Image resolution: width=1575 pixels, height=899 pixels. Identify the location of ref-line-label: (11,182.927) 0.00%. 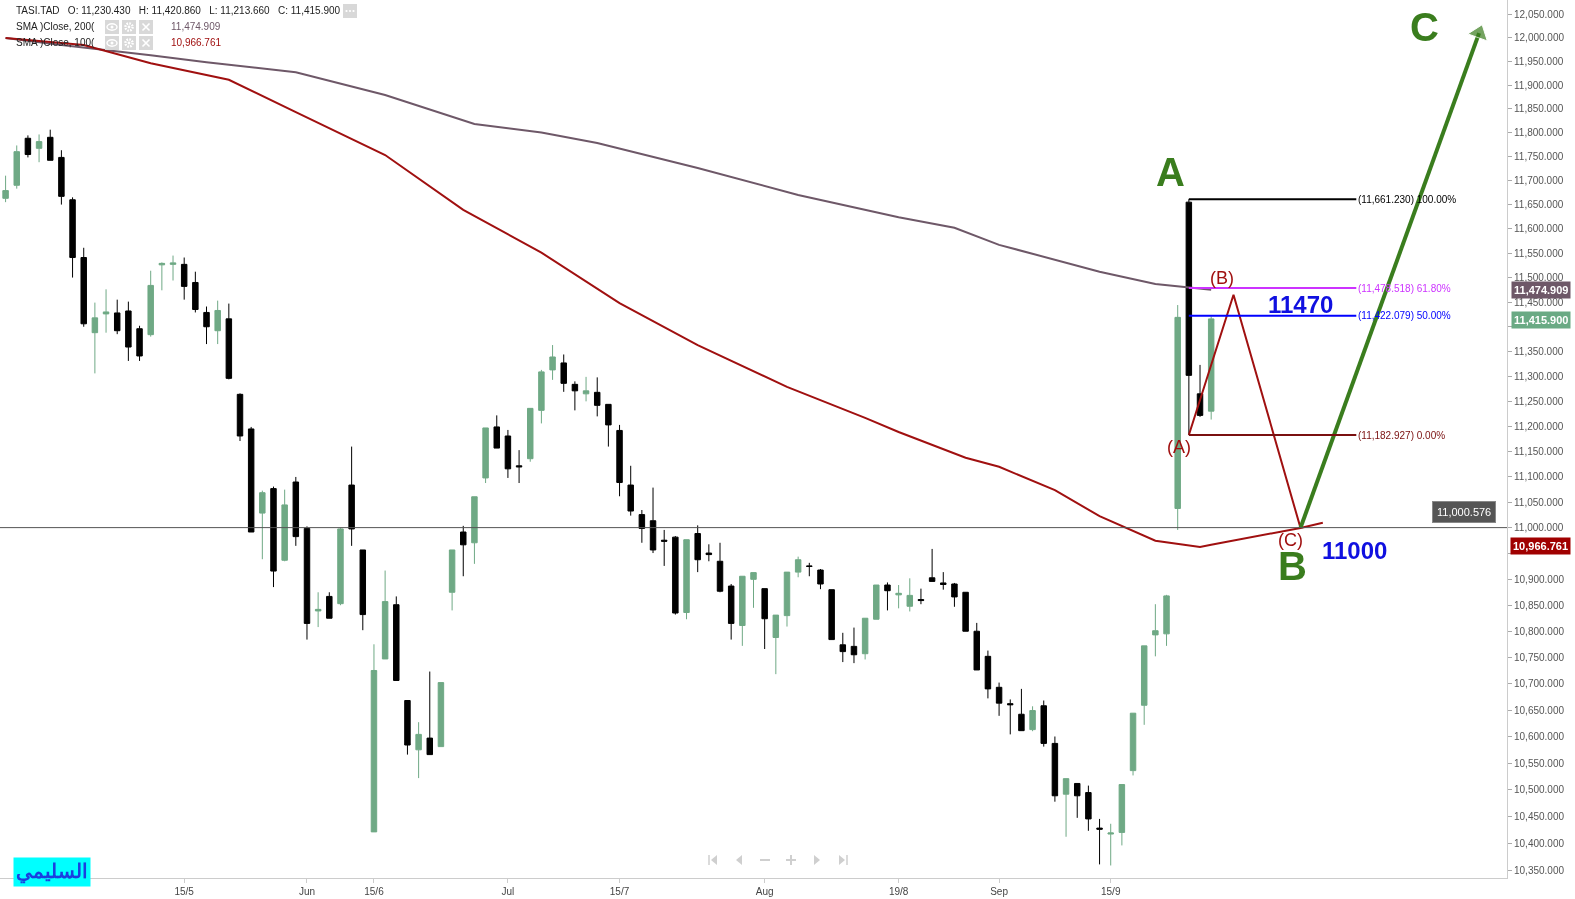
(1402, 435).